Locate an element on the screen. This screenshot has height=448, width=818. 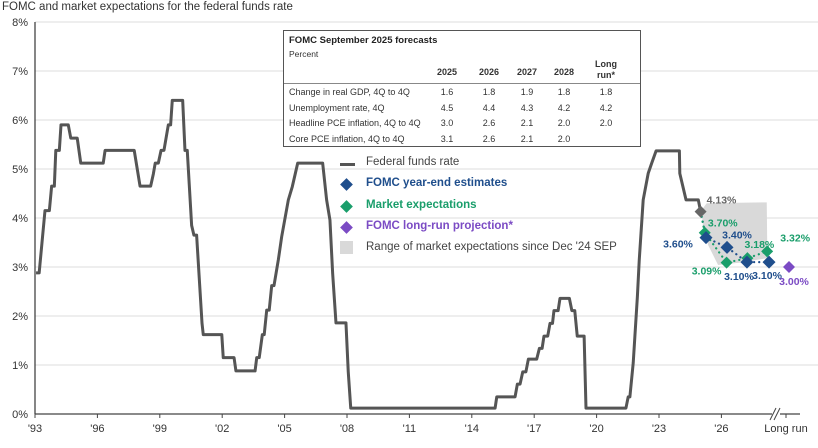
row-label: Change in real GDP, 4Q to 4Q is located at coordinates (349, 92).